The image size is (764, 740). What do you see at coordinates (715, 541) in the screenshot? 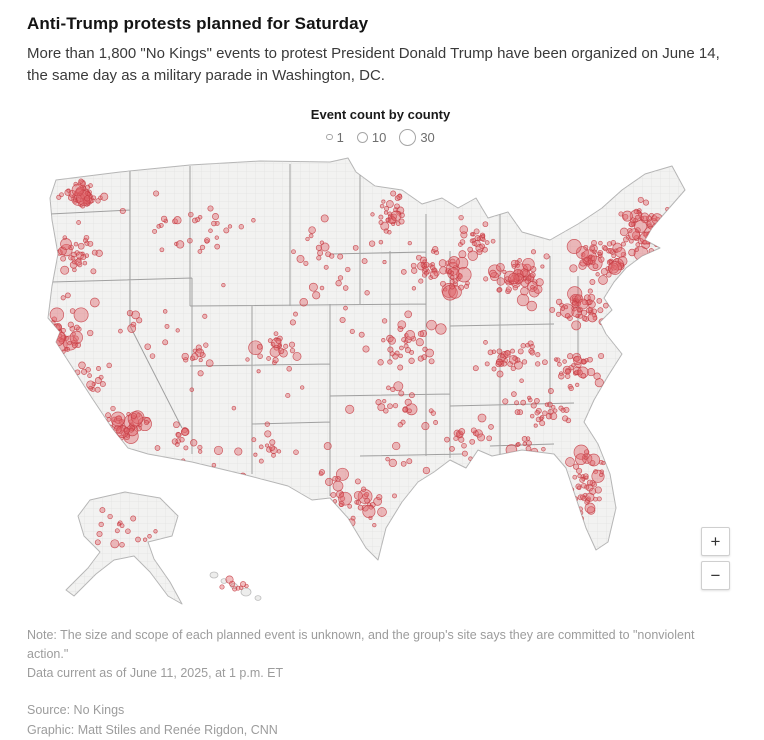
I see `zoom-in-button: +` at bounding box center [715, 541].